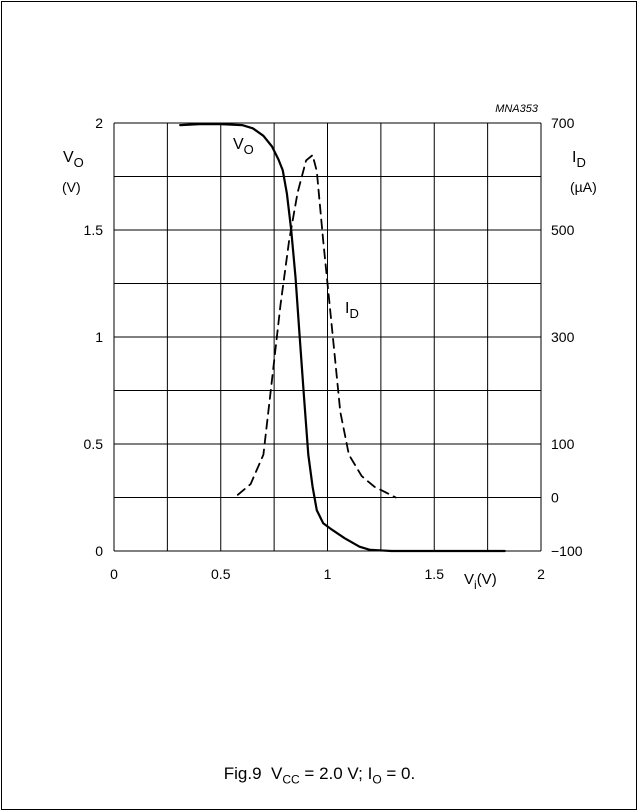  I want to click on series-label-id: ID, so click(352, 310).